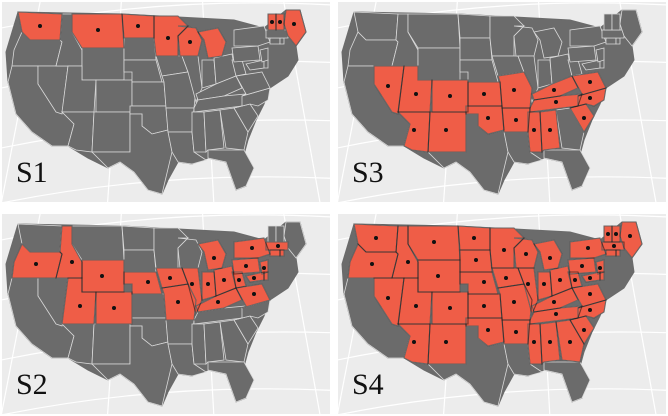 This screenshot has height=416, width=668. What do you see at coordinates (502, 189) in the screenshot?
I see `graticule-latitude-line` at bounding box center [502, 189].